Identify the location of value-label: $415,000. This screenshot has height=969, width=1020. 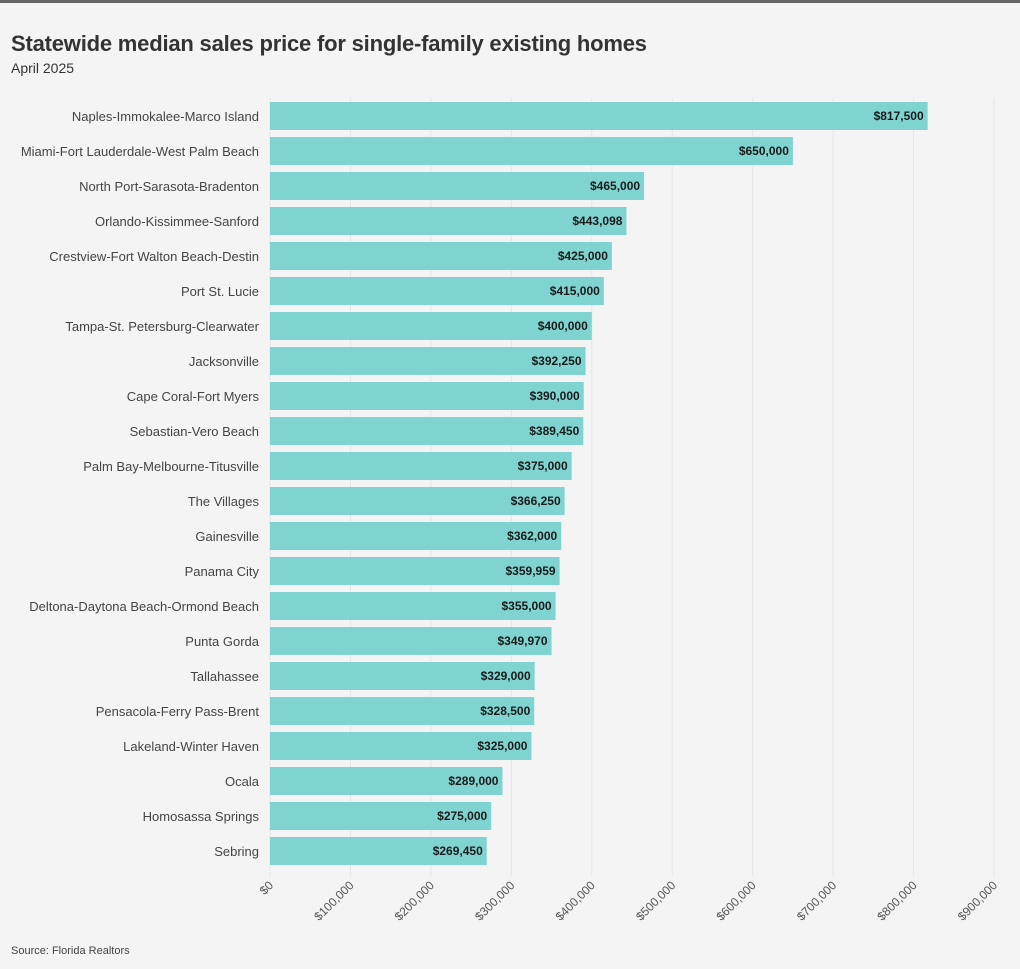
(575, 291).